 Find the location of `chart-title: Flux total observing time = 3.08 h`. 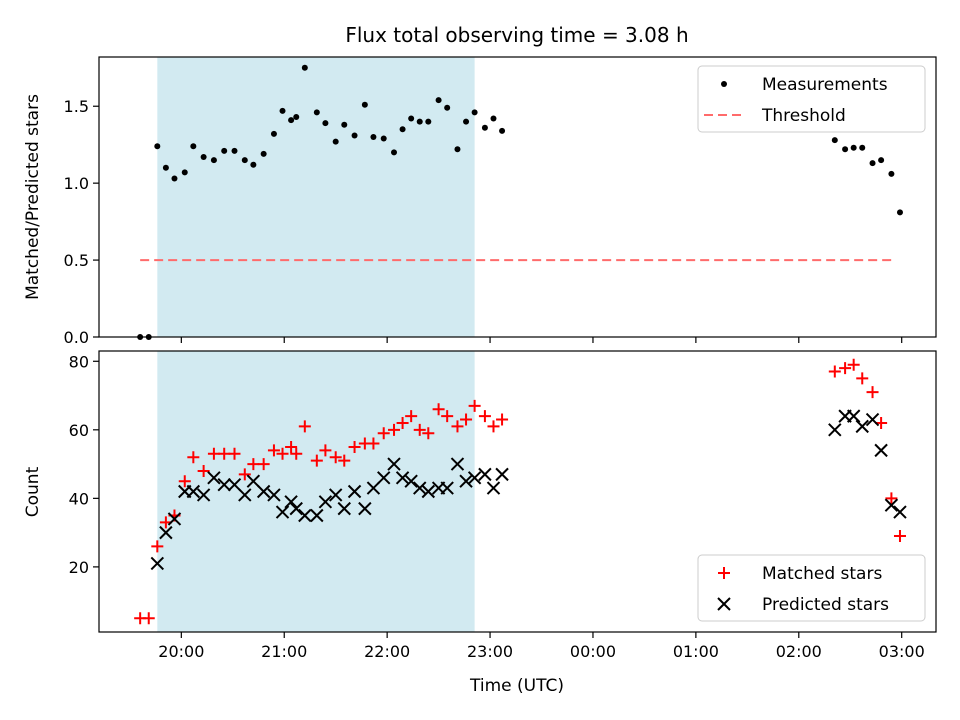

chart-title: Flux total observing time = 3.08 h is located at coordinates (516, 35).